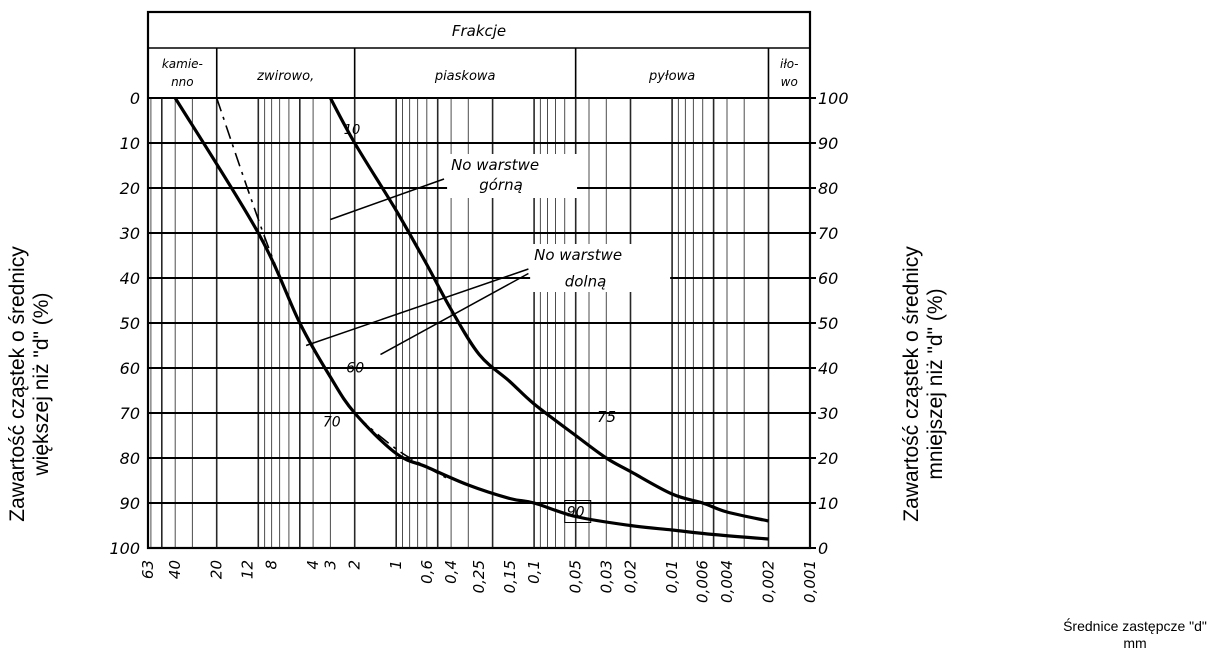 This screenshot has height=664, width=1225. Describe the element at coordinates (828, 368) in the screenshot. I see `y-right-tick: 40` at that location.